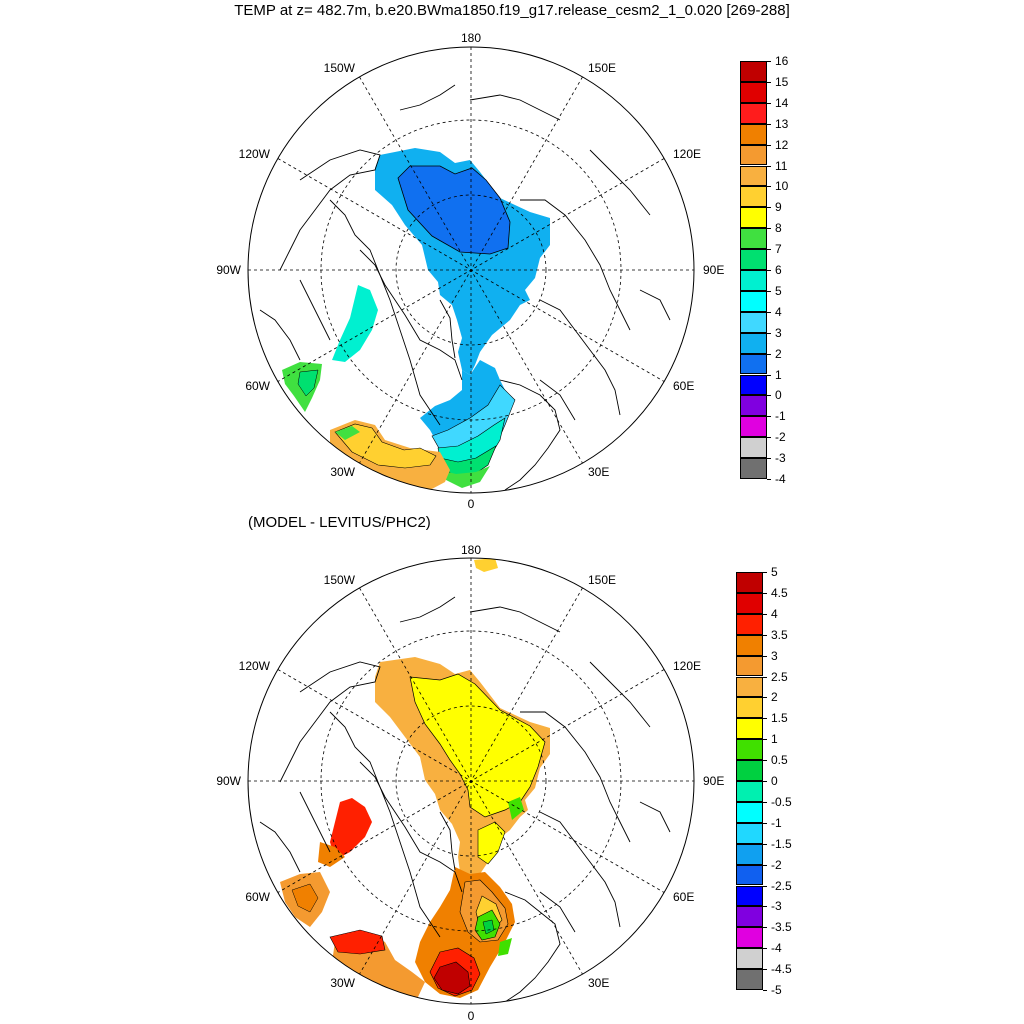 This screenshot has height=1024, width=1024. I want to click on top-lon-label-30w: 30W, so click(342, 472).